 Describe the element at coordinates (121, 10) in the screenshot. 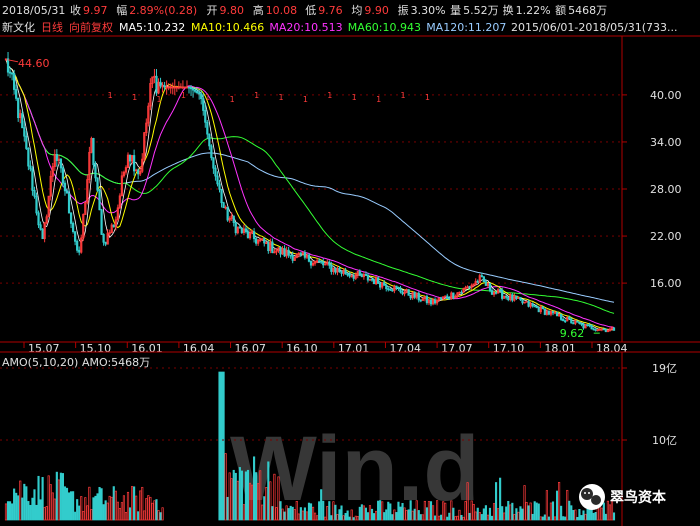

I see `header-label-1: 幅` at that location.